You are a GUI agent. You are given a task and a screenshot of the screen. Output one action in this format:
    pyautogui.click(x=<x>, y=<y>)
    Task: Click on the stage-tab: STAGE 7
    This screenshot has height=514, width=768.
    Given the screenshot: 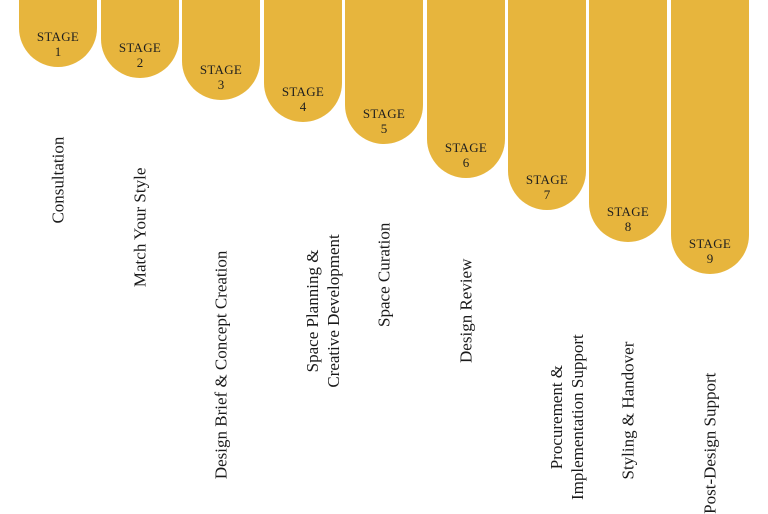 What is the action you would take?
    pyautogui.click(x=547, y=105)
    